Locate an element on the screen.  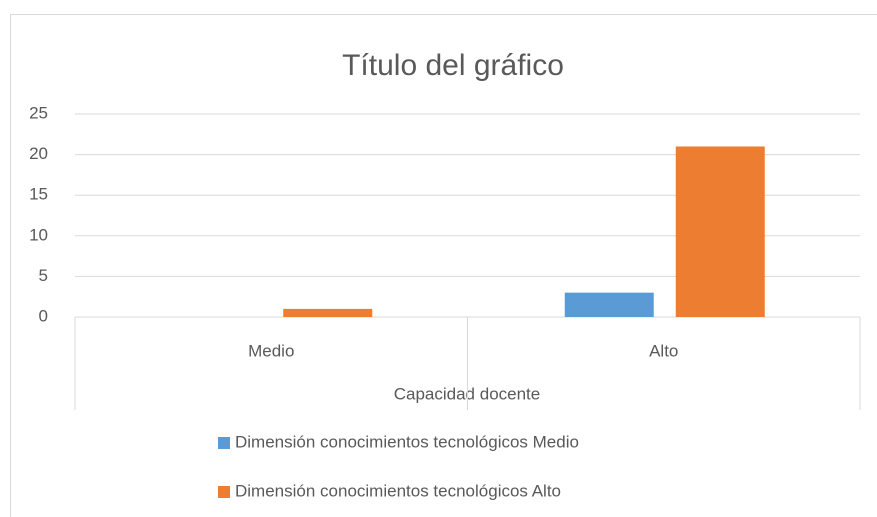
y-tick-label: 20 is located at coordinates (38, 153).